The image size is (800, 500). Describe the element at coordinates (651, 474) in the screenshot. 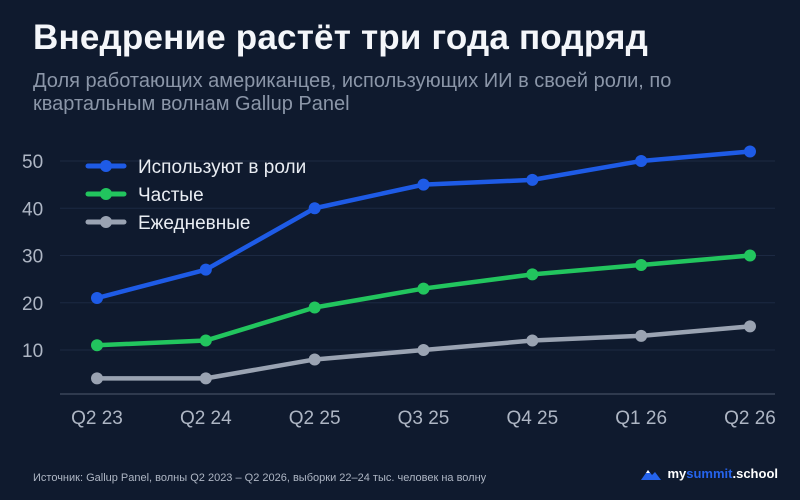

I see `brand-mountain-icon` at that location.